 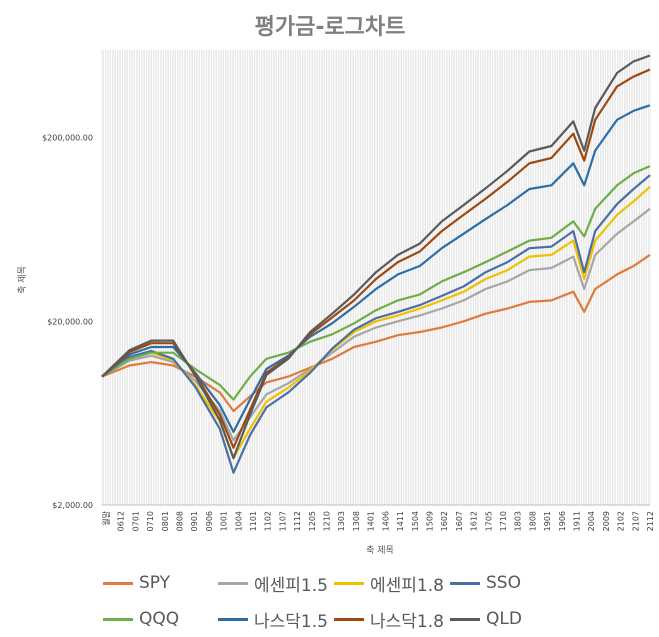 What do you see at coordinates (291, 585) in the screenshot?
I see `legend-label: 에센피1.5` at bounding box center [291, 585].